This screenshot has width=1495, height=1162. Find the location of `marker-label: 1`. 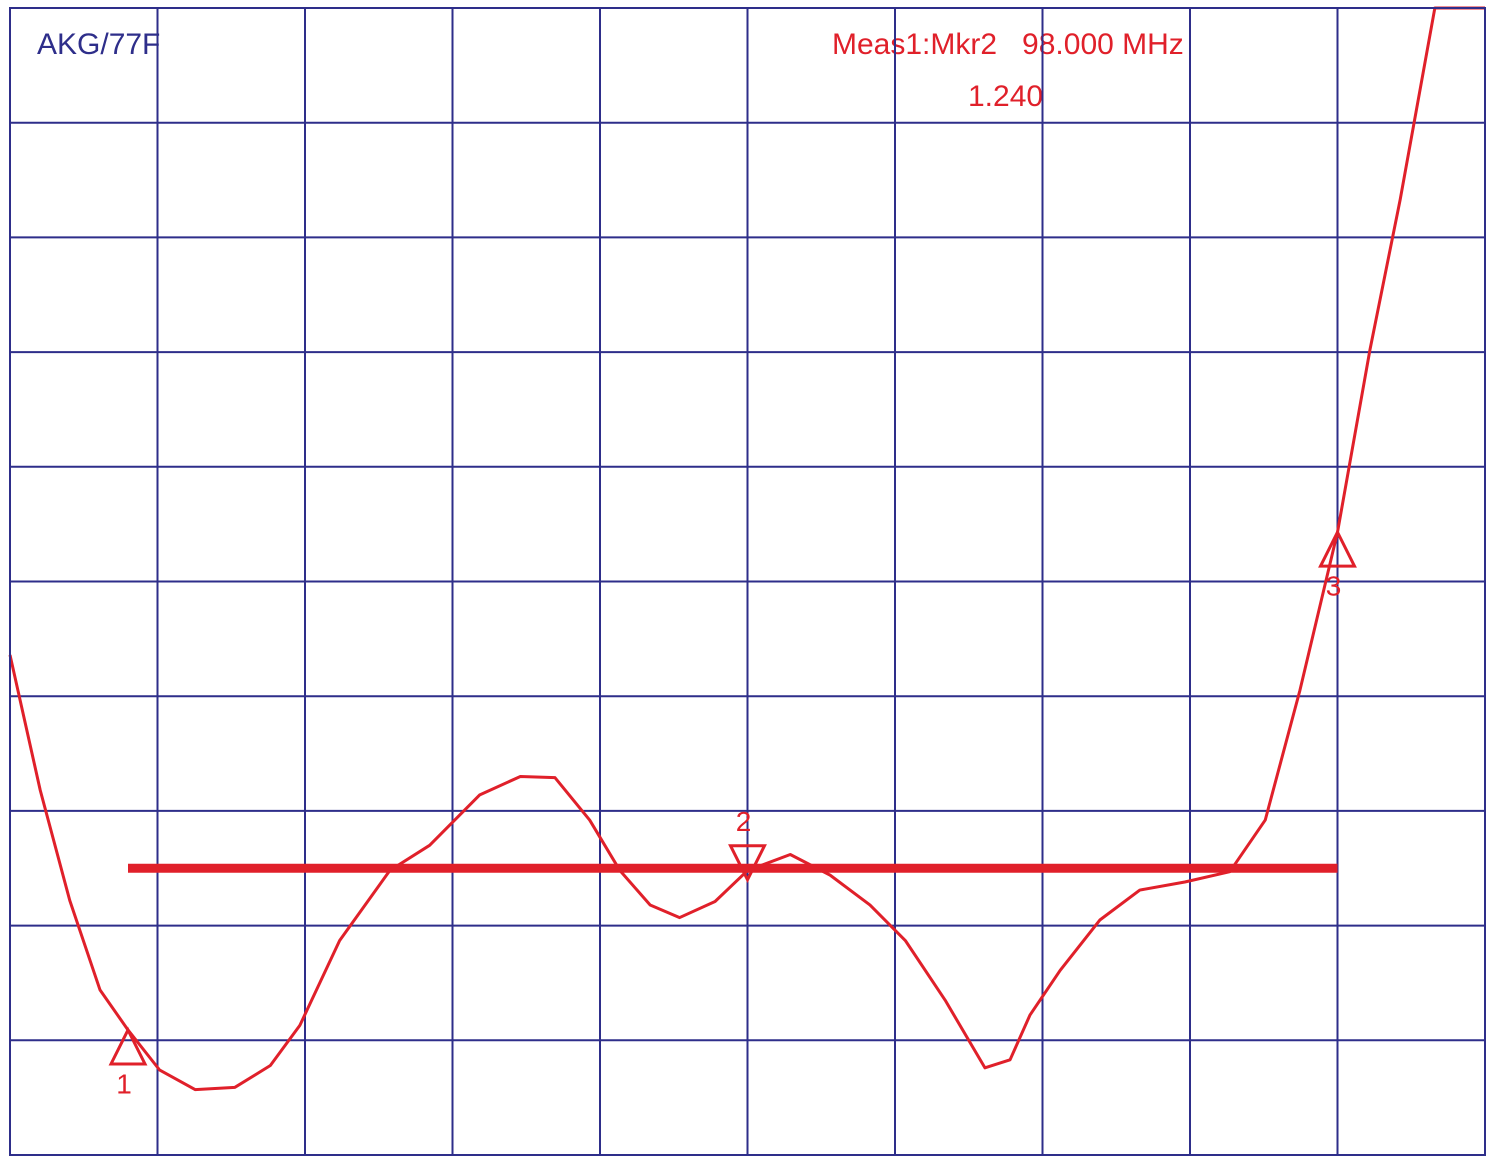

marker-label: 1 is located at coordinates (124, 1083).